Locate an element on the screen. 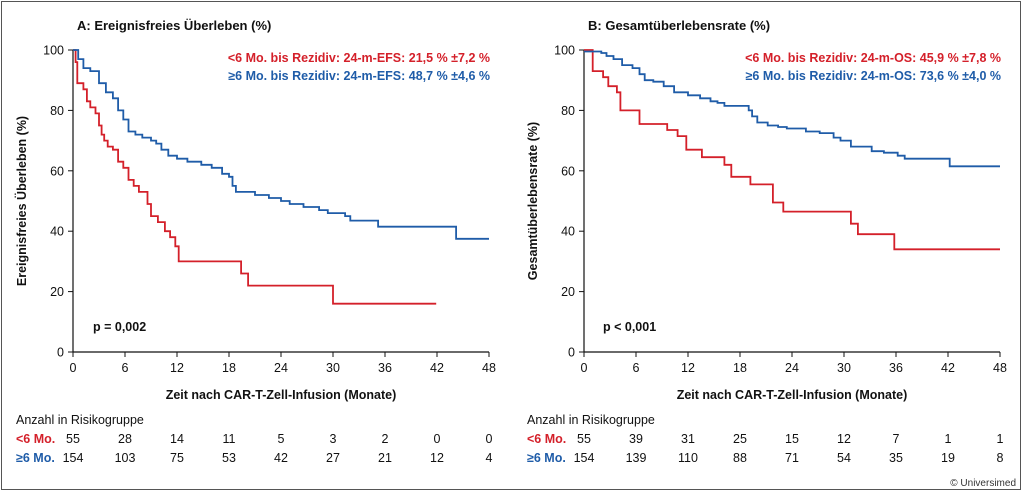  risk-cell: 35 is located at coordinates (896, 458).